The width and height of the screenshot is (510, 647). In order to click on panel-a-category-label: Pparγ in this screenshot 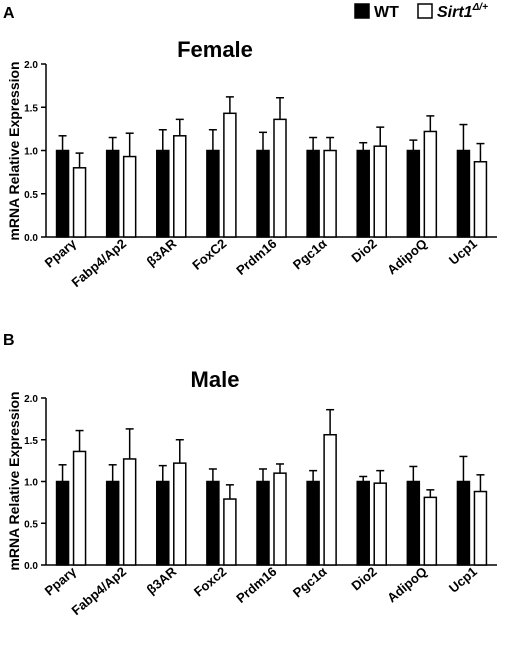, I will do `click(61, 252)`.